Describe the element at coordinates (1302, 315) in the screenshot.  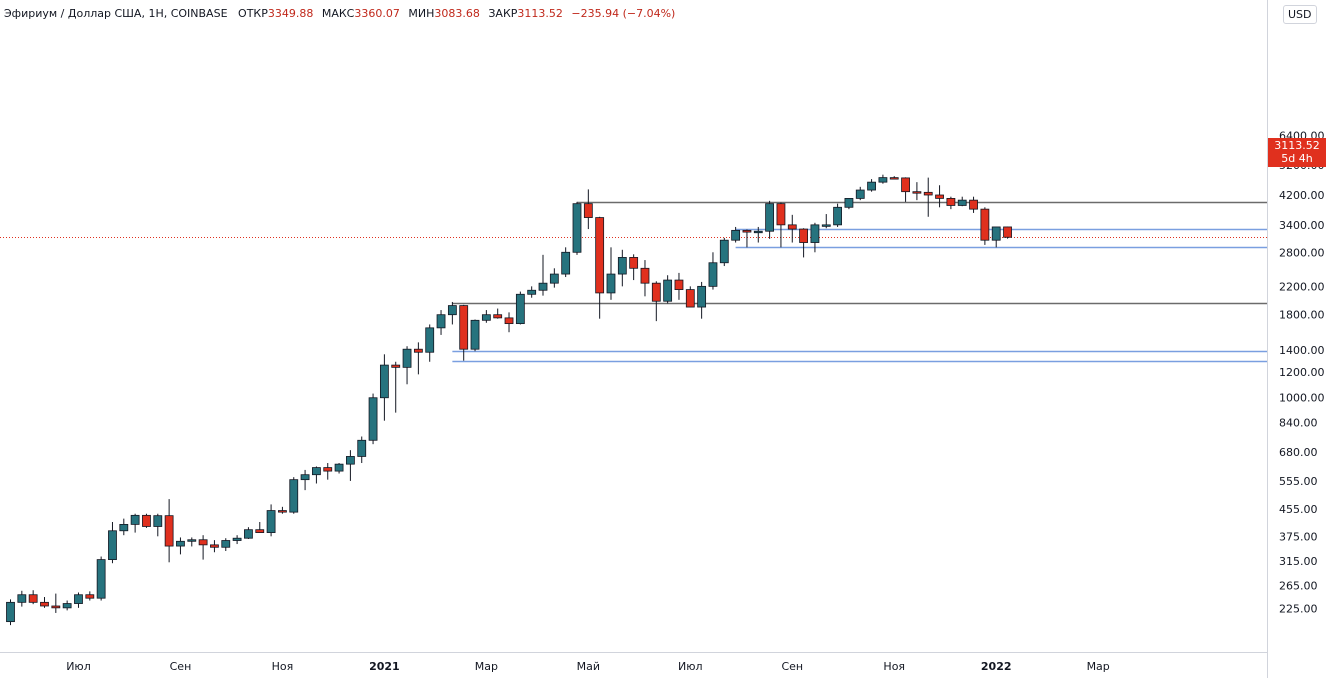
I see `price-tick-label: 1800.00` at that location.